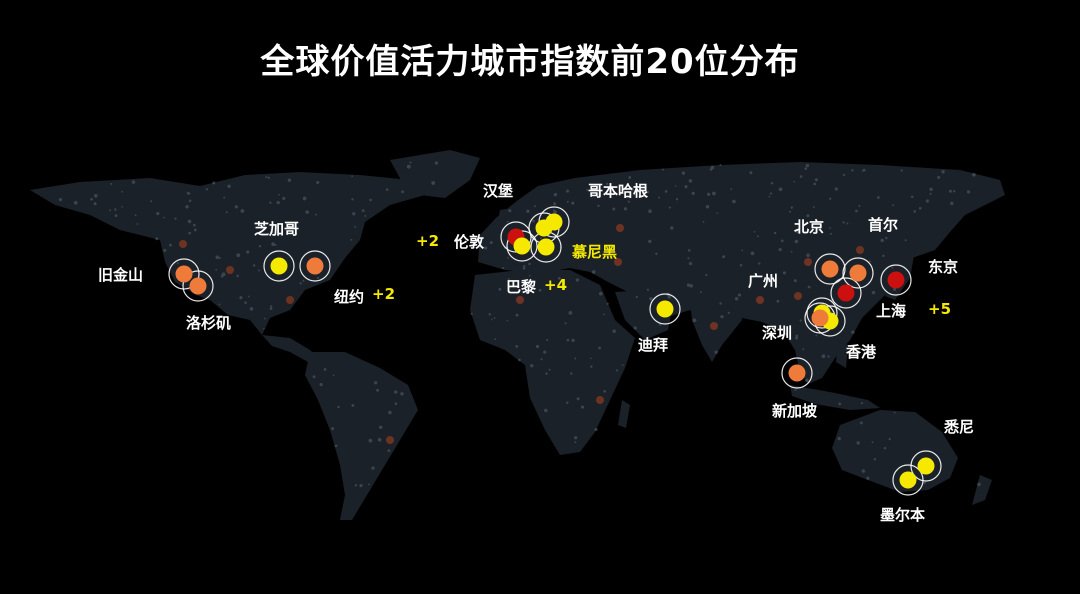 The width and height of the screenshot is (1080, 594). I want to click on city-label-los-angeles: 洛杉矶, so click(209, 323).